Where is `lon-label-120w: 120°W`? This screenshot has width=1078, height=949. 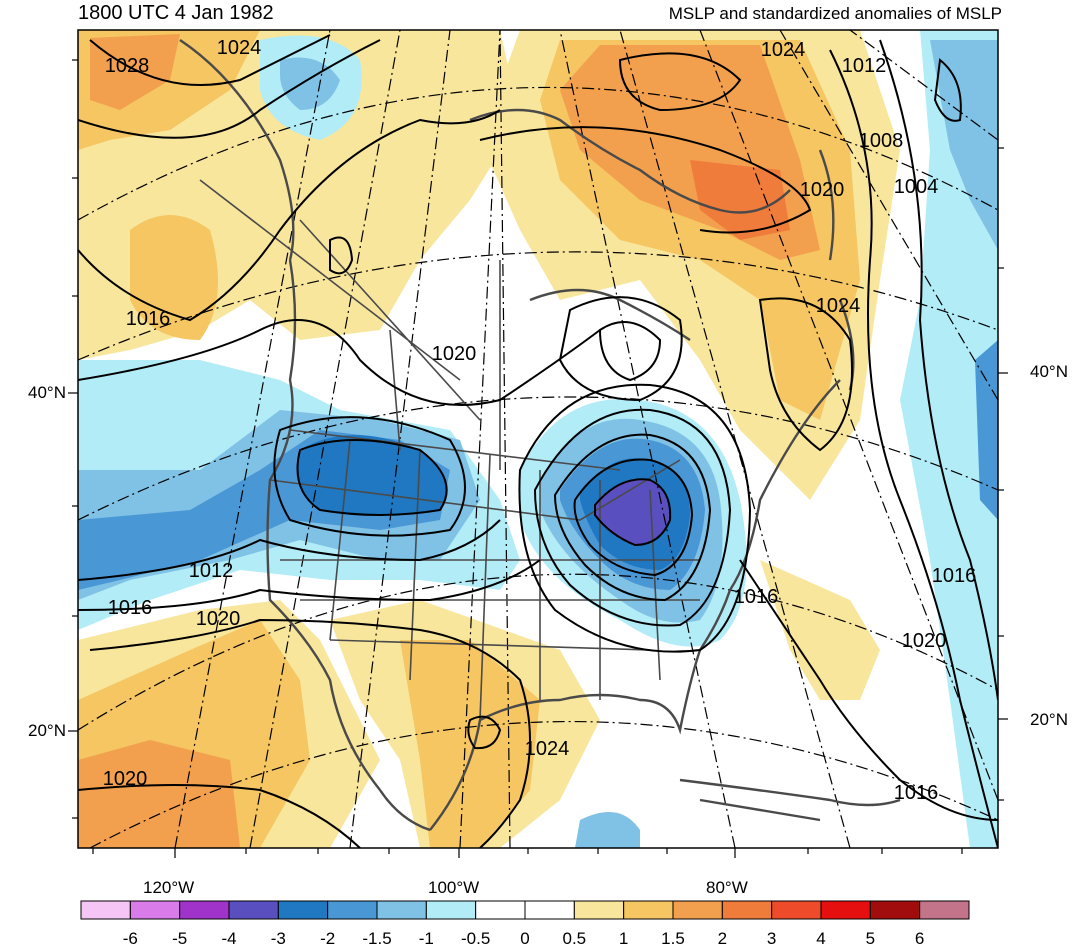 lon-label-120w: 120°W is located at coordinates (169, 887).